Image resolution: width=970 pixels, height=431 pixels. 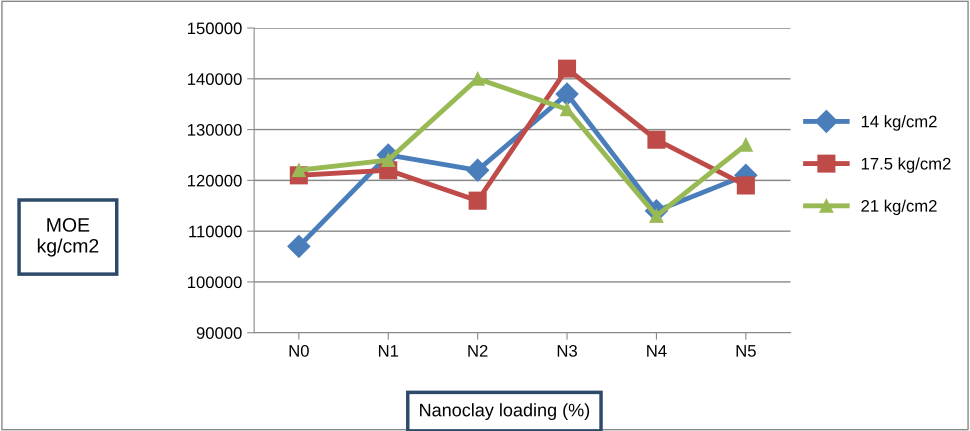 I want to click on y-tick-label: 90000, so click(x=219, y=333).